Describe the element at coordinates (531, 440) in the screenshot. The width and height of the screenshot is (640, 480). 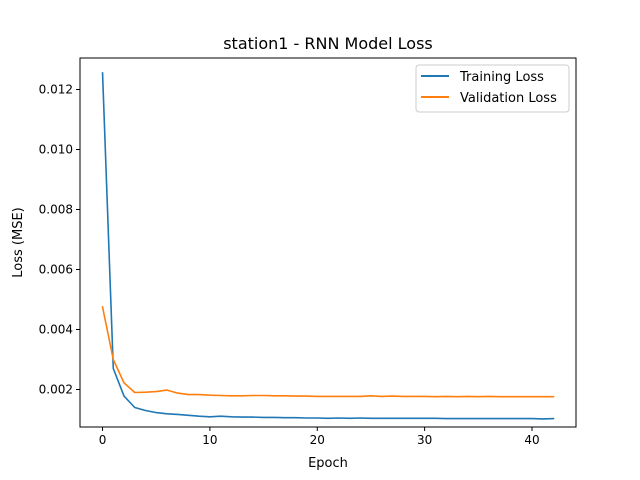
I see `x-tick-label: 40` at that location.